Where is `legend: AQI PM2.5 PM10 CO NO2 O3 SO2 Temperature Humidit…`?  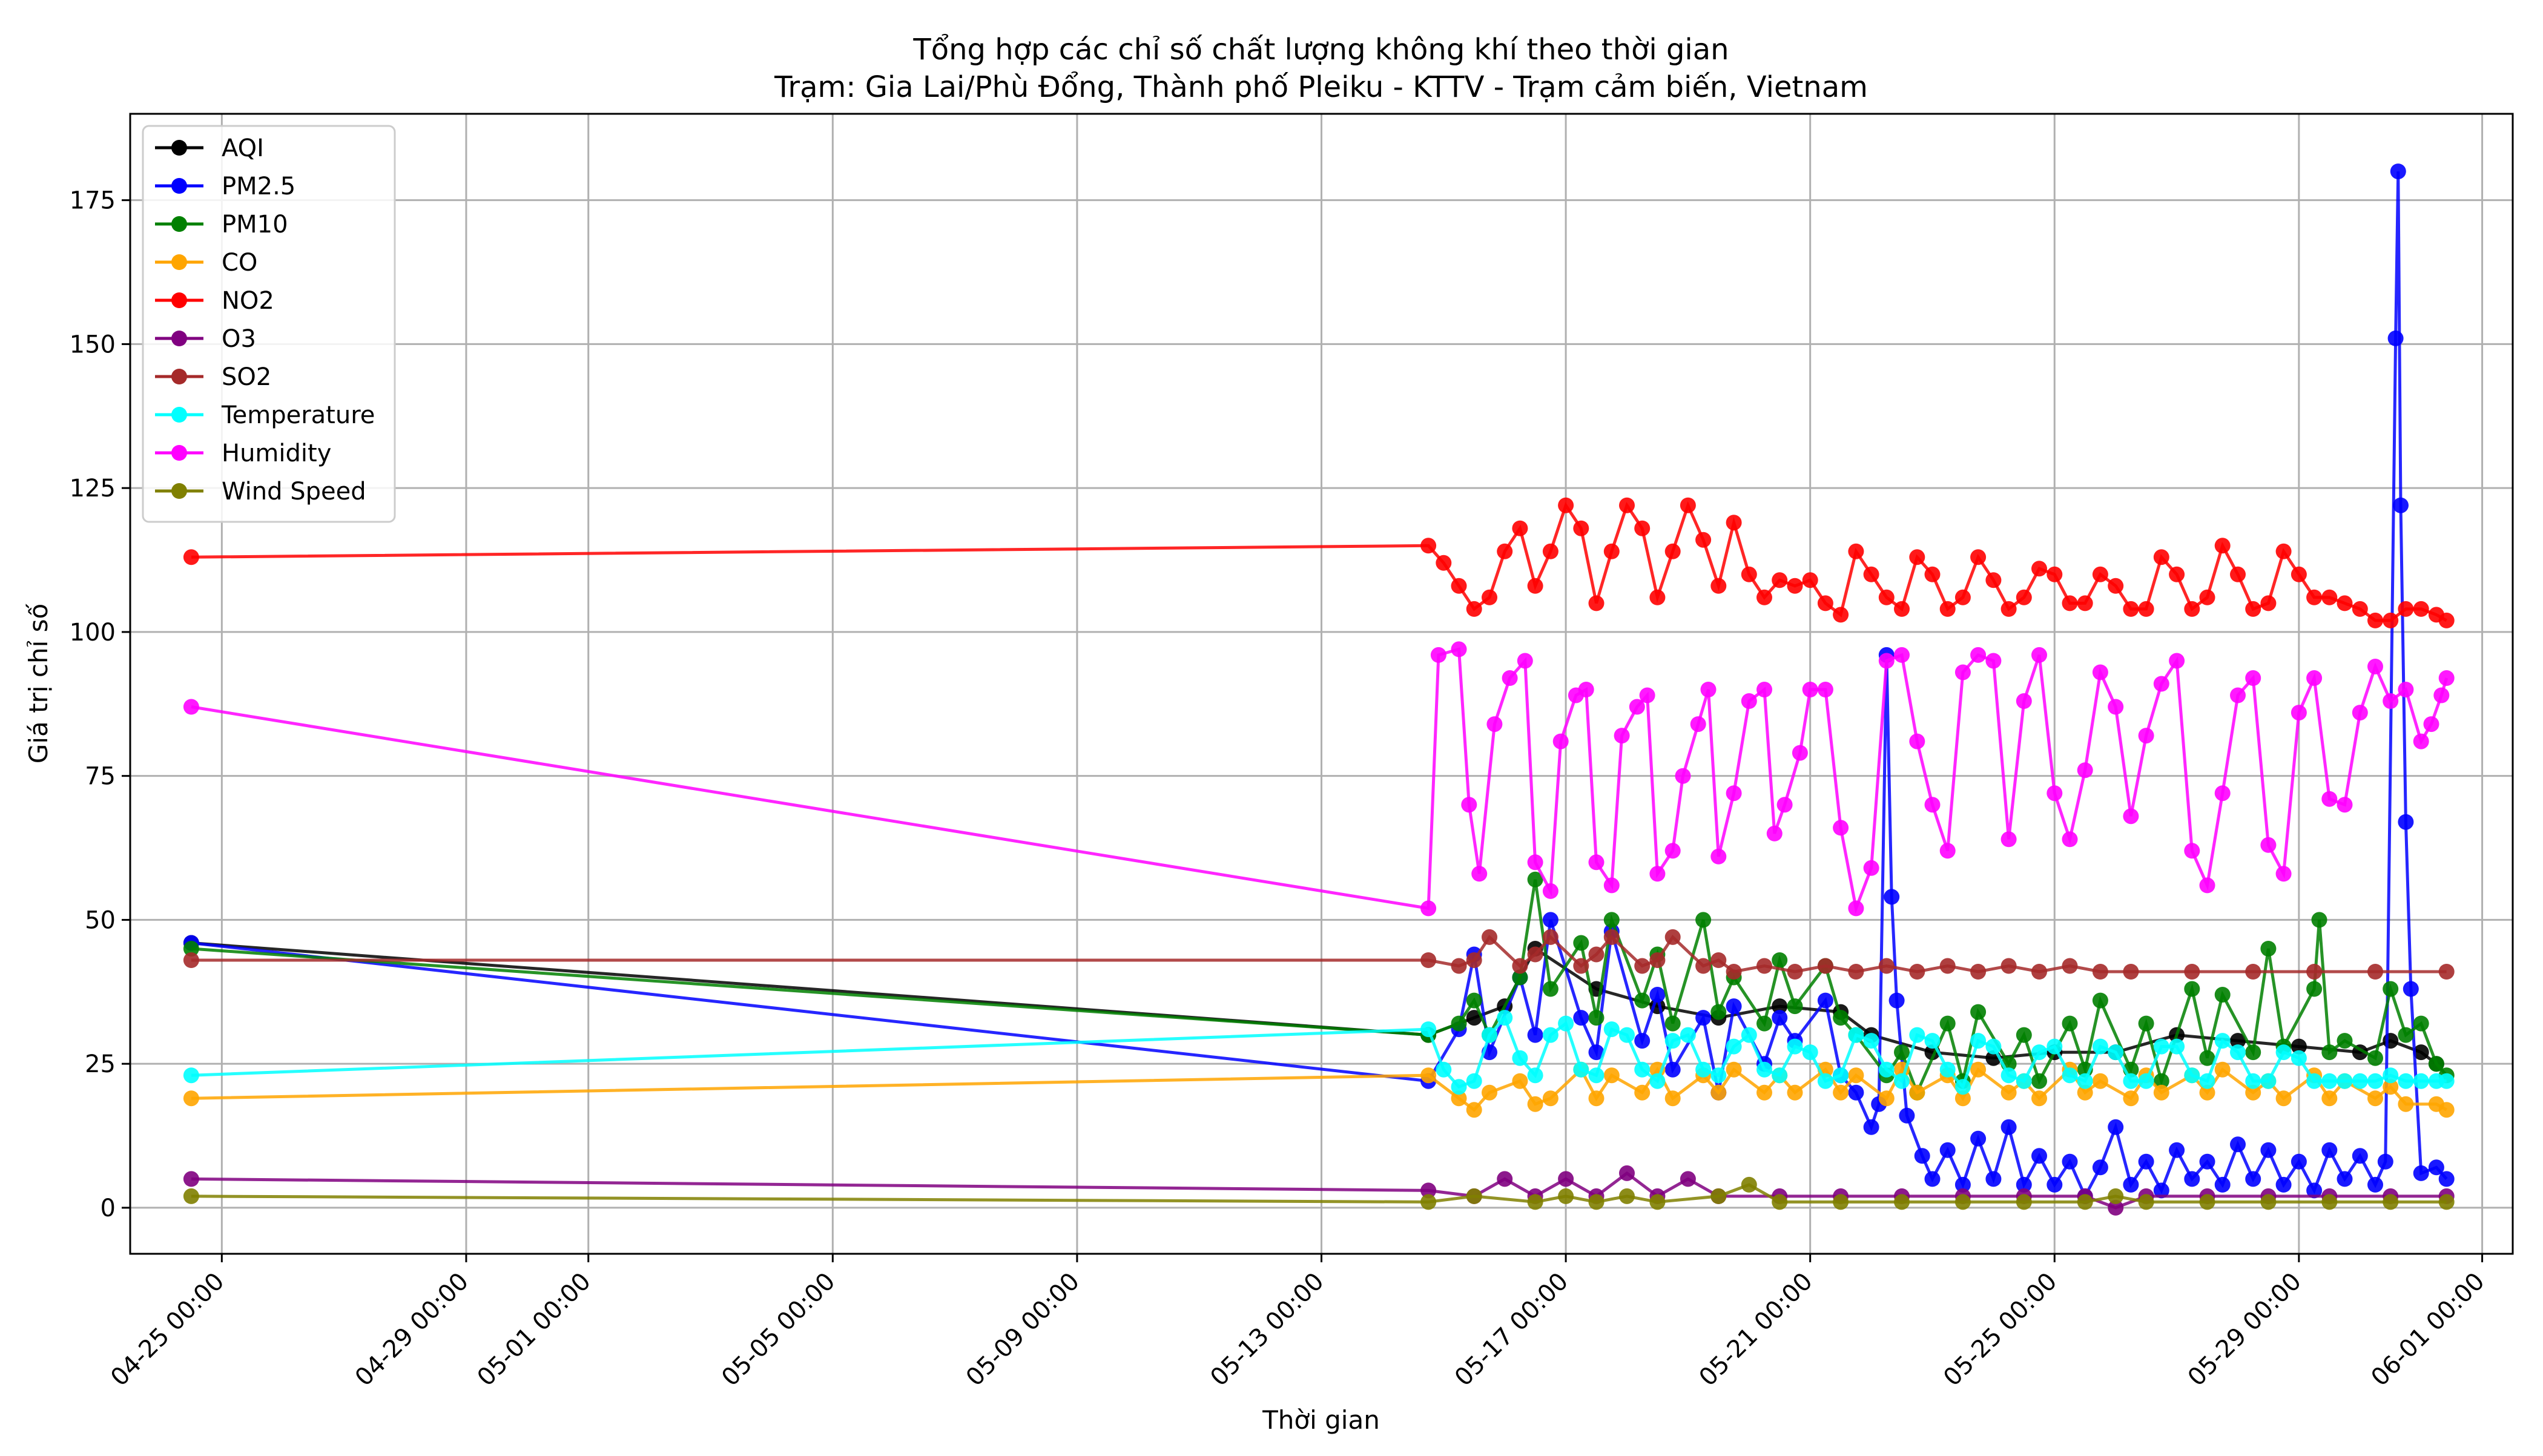
legend: AQI PM2.5 PM10 CO NO2 O3 SO2 Temperature Humidit… is located at coordinates (269, 324).